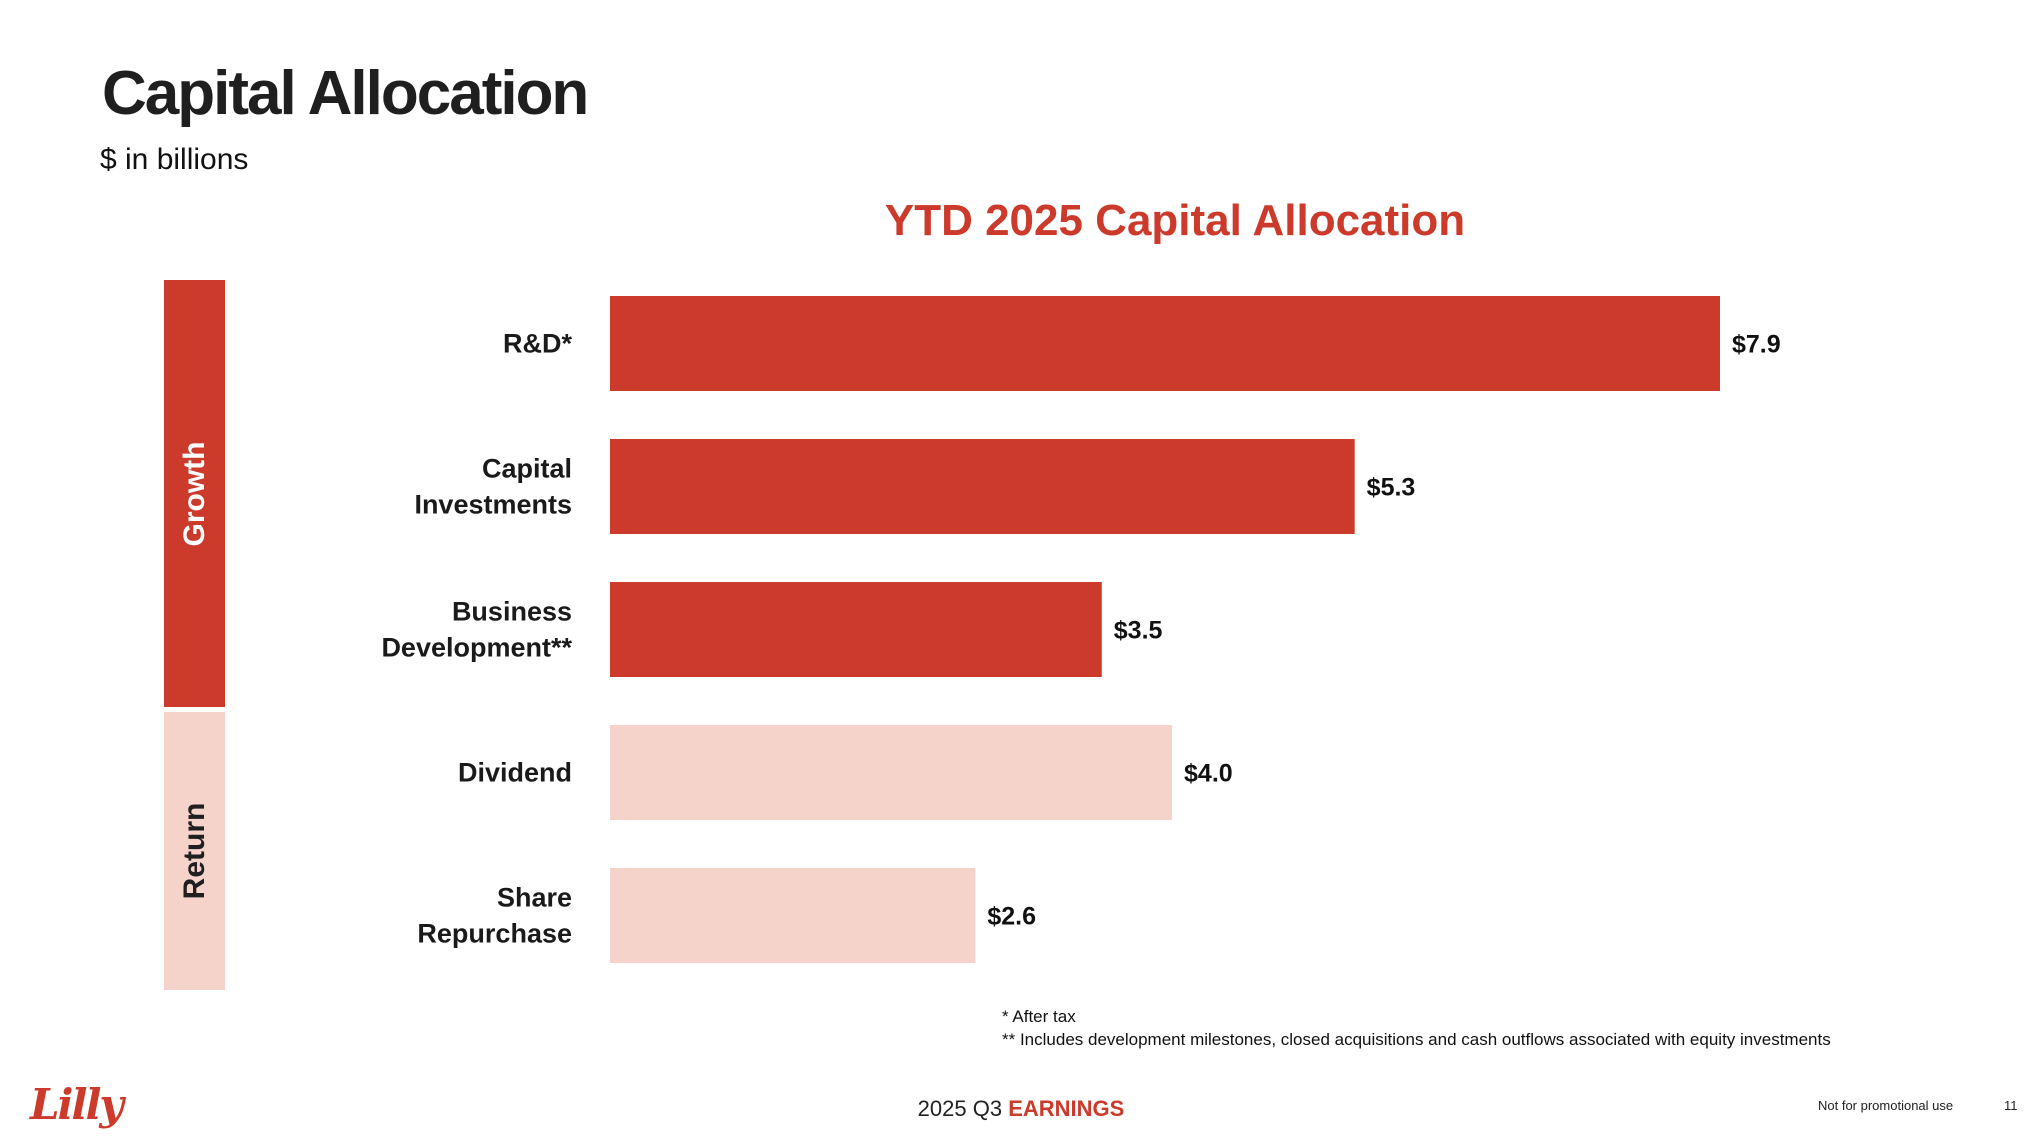 The width and height of the screenshot is (2042, 1144). Describe the element at coordinates (1175, 220) in the screenshot. I see `chart-title: YTD 2025 Capital Allocation` at that location.